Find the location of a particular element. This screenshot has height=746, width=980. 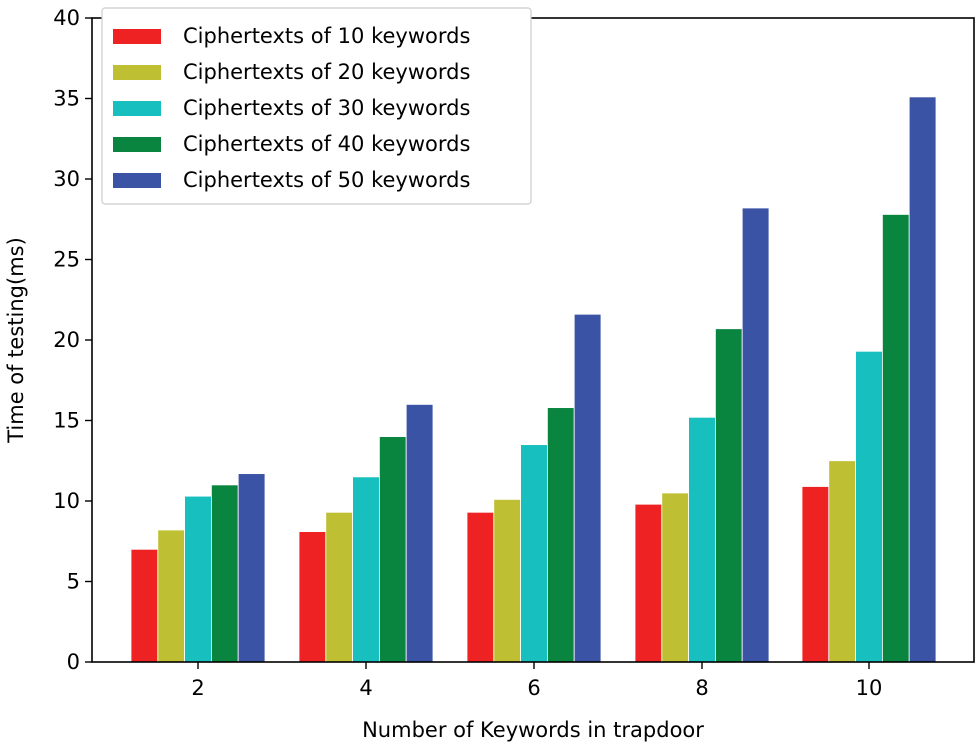

y-tick-label: 25 is located at coordinates (66, 260).